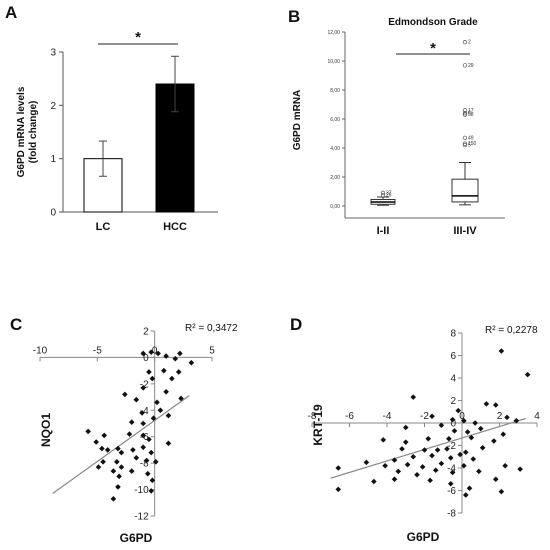 Image resolution: width=550 pixels, height=550 pixels. What do you see at coordinates (297, 120) in the screenshot?
I see `b-y-axis-label: G6PD mRNA` at bounding box center [297, 120].